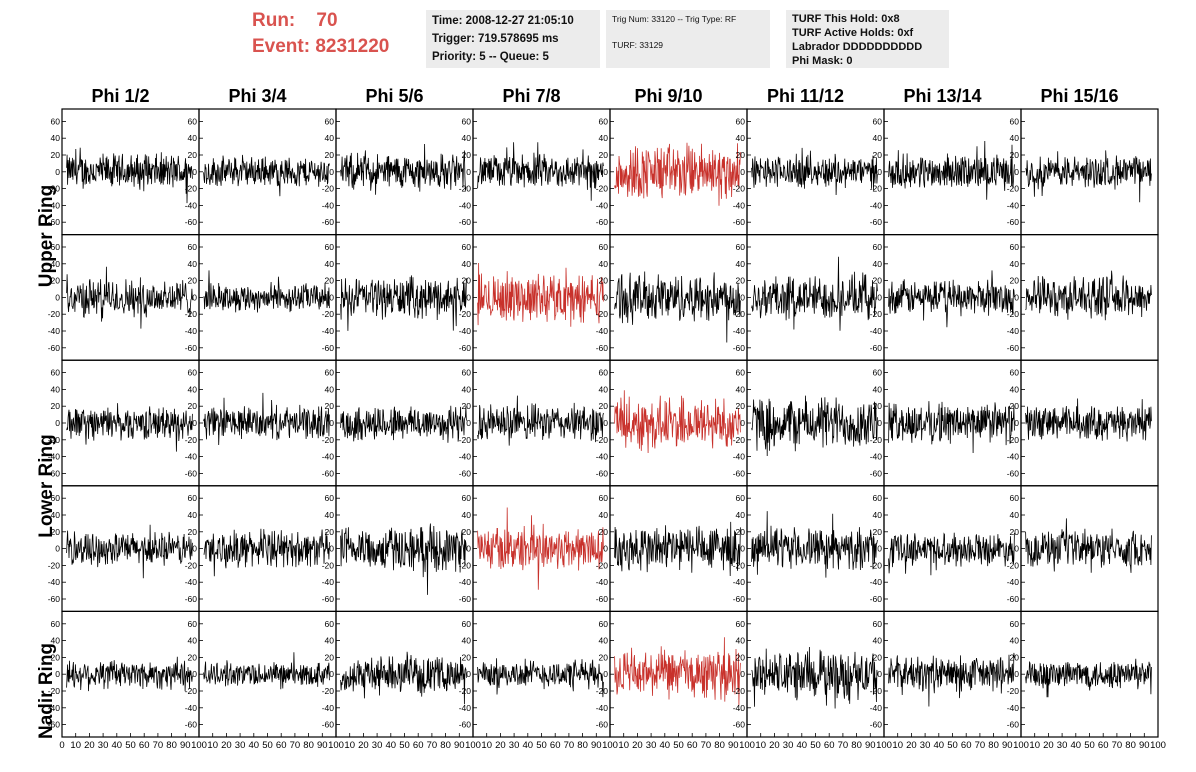 Image resolution: width=1196 pixels, height=772 pixels. What do you see at coordinates (822, 61) in the screenshot?
I see `phi-mask-text: Phi Mask: 0` at bounding box center [822, 61].